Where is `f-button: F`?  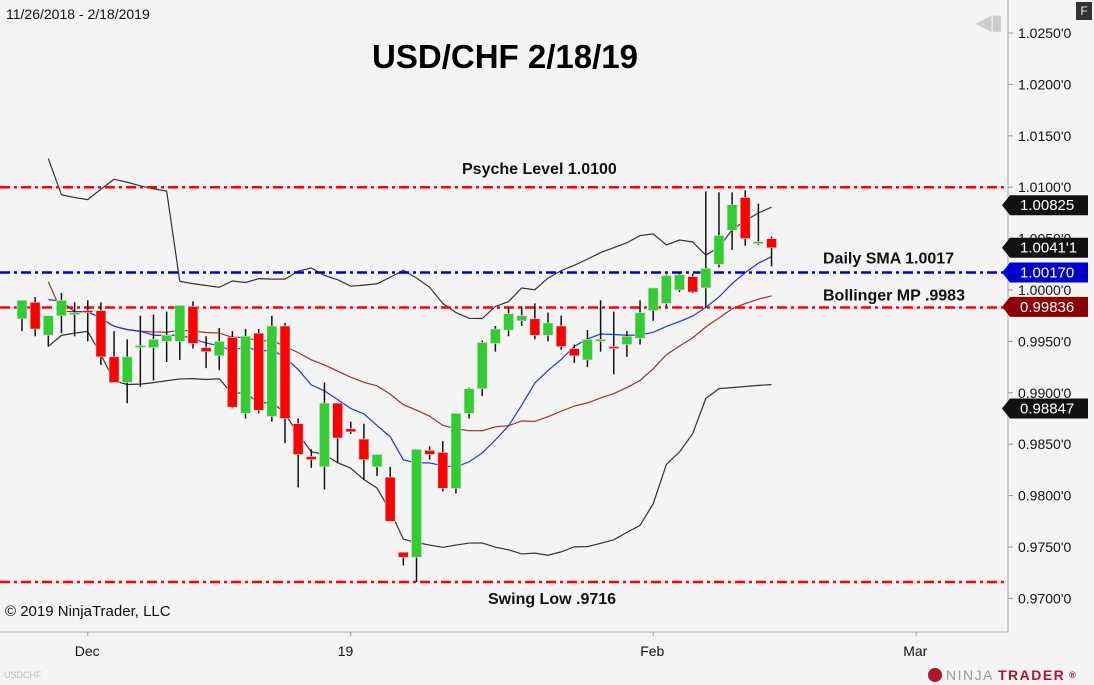
f-button: F is located at coordinates (1084, 11).